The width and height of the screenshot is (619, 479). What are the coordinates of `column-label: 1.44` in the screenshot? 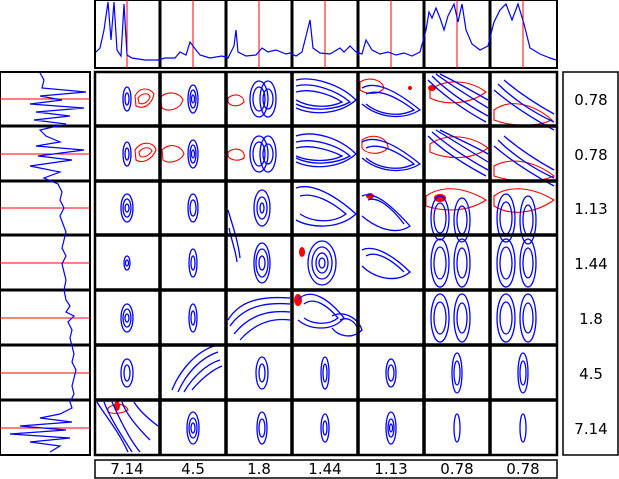 It's located at (324, 469).